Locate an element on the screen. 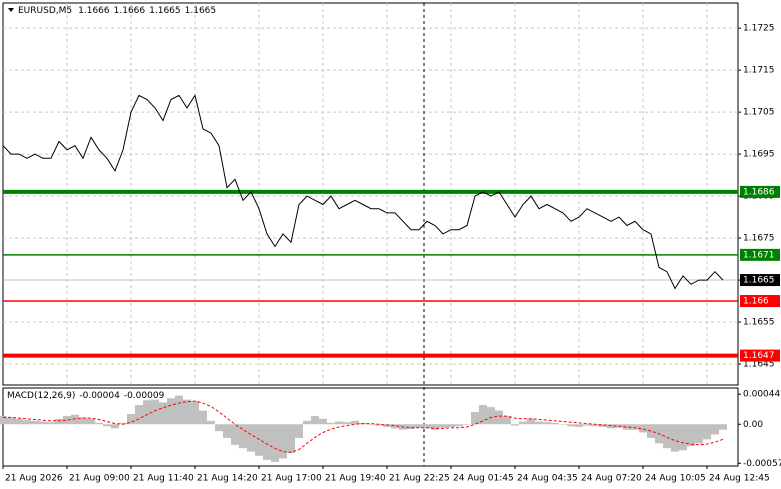  level-label: 1.1647 is located at coordinates (759, 356).